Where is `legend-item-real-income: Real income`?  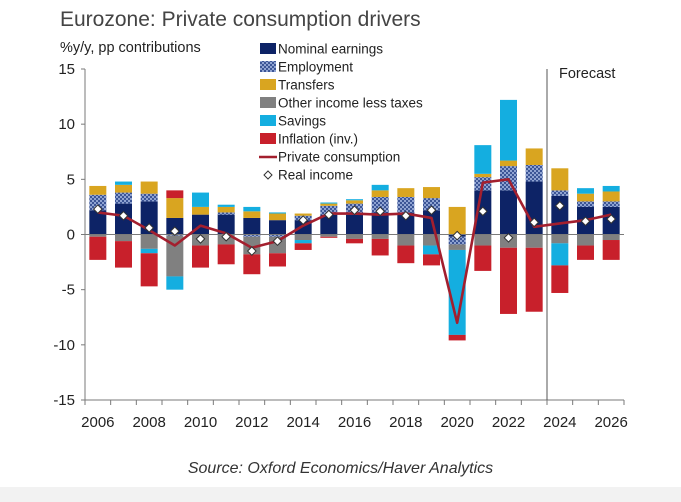 legend-item-real-income: Real income is located at coordinates (308, 175).